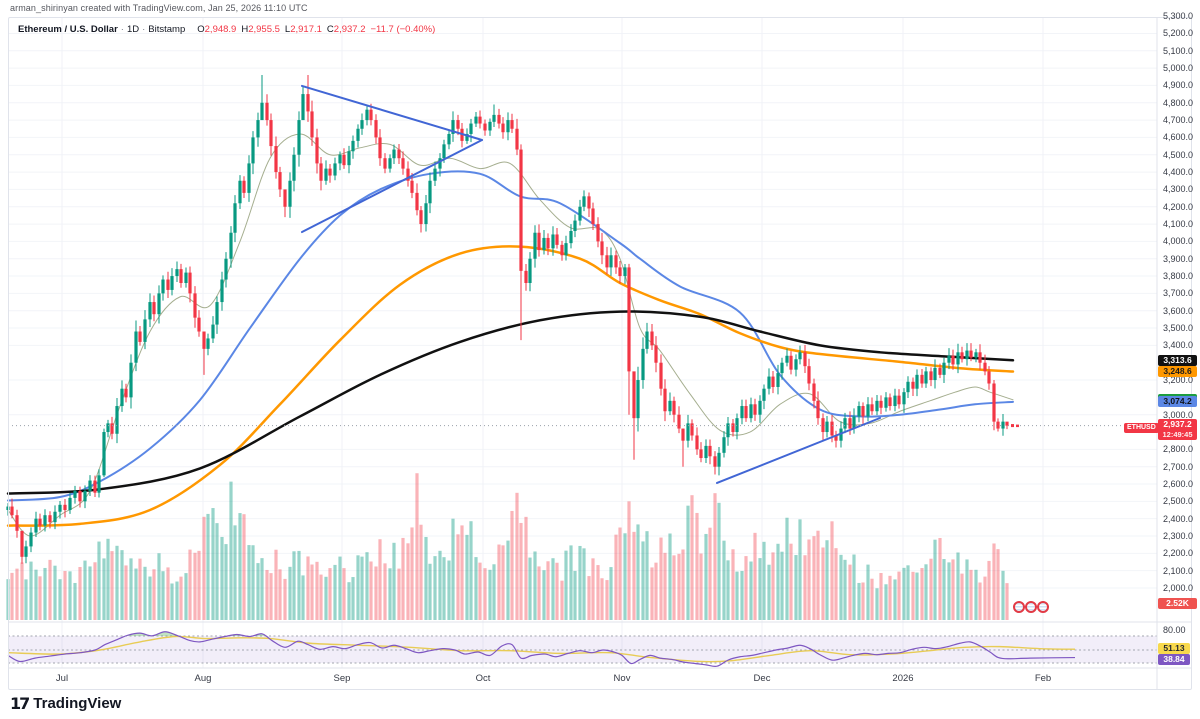 The width and height of the screenshot is (1200, 719). I want to click on price-axis-label: 5,000.0, so click(1178, 68).